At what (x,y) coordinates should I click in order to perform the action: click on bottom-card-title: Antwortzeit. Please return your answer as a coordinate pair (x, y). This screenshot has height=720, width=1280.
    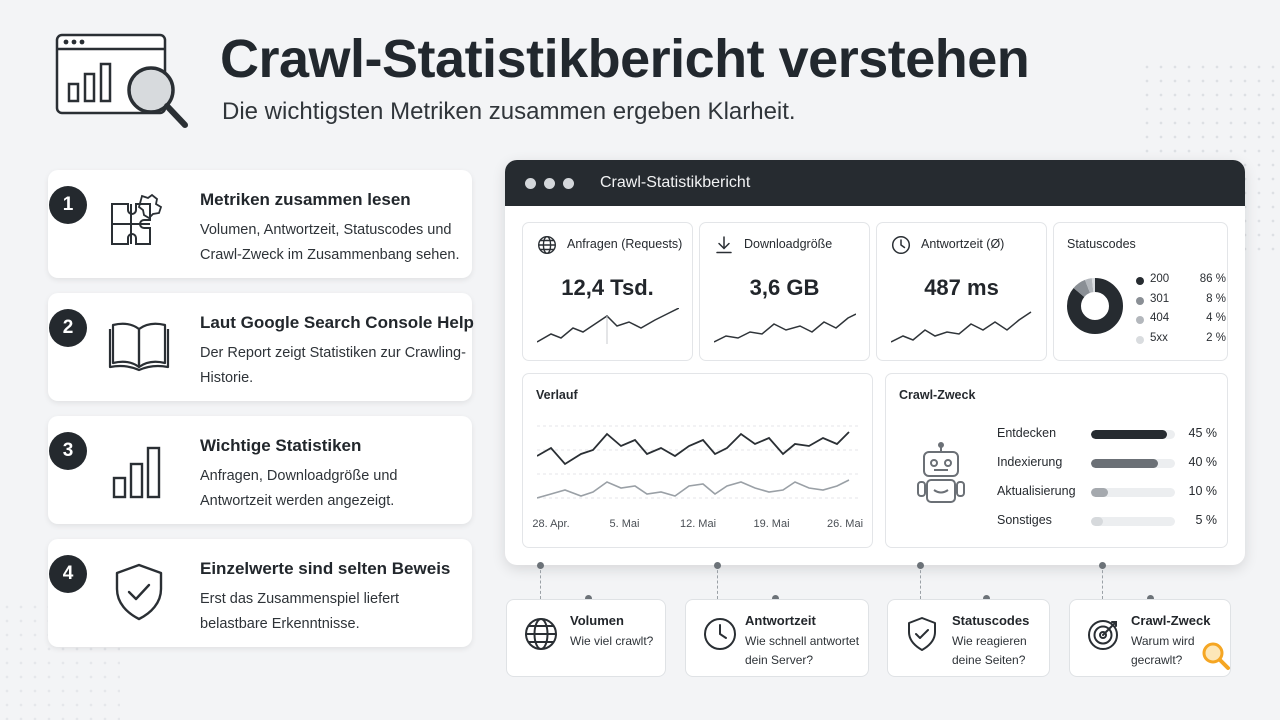
    Looking at the image, I should click on (780, 620).